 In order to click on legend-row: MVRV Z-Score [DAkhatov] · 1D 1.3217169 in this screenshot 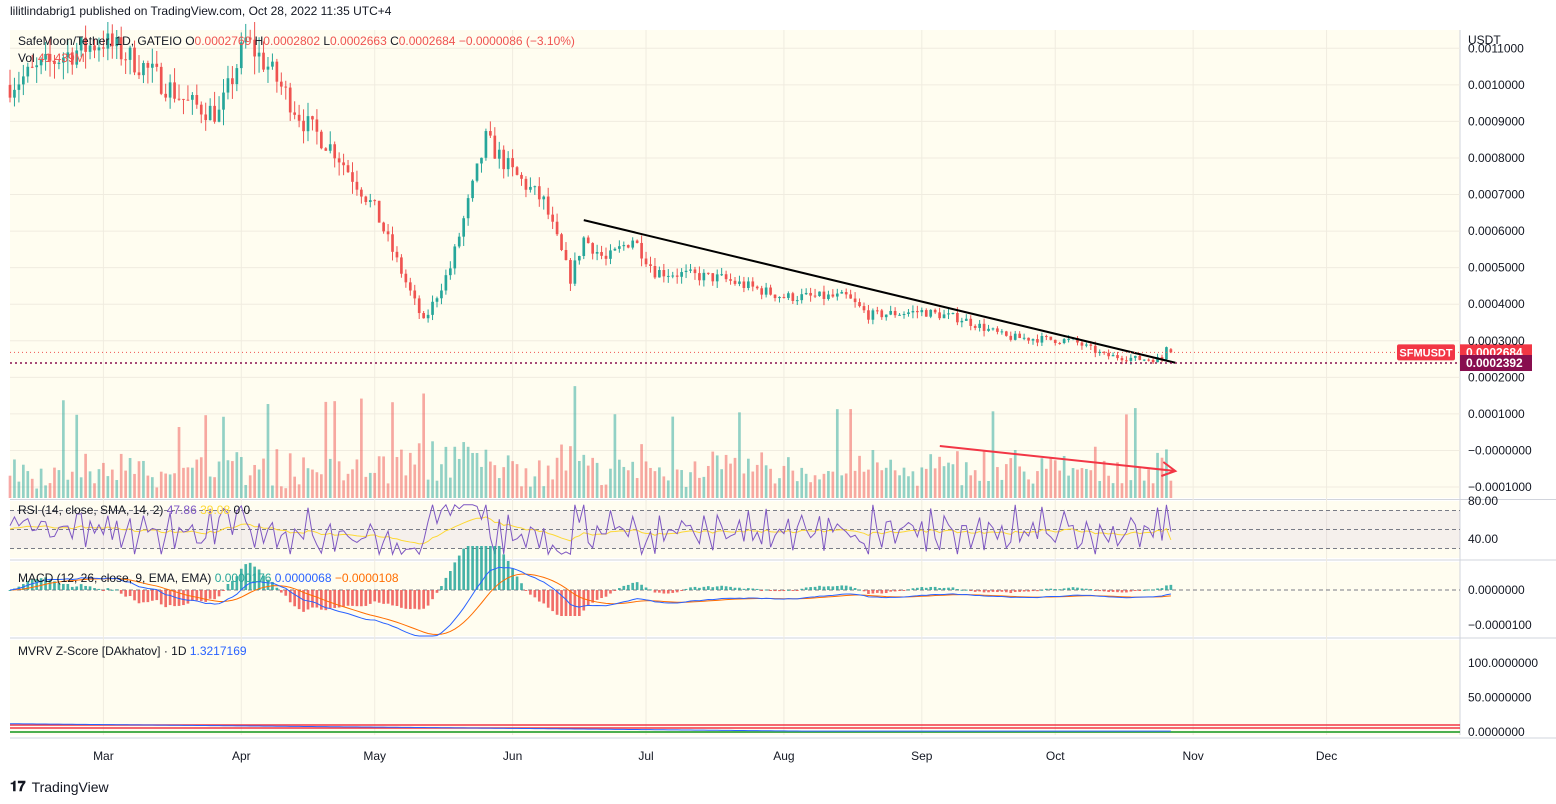, I will do `click(132, 651)`.